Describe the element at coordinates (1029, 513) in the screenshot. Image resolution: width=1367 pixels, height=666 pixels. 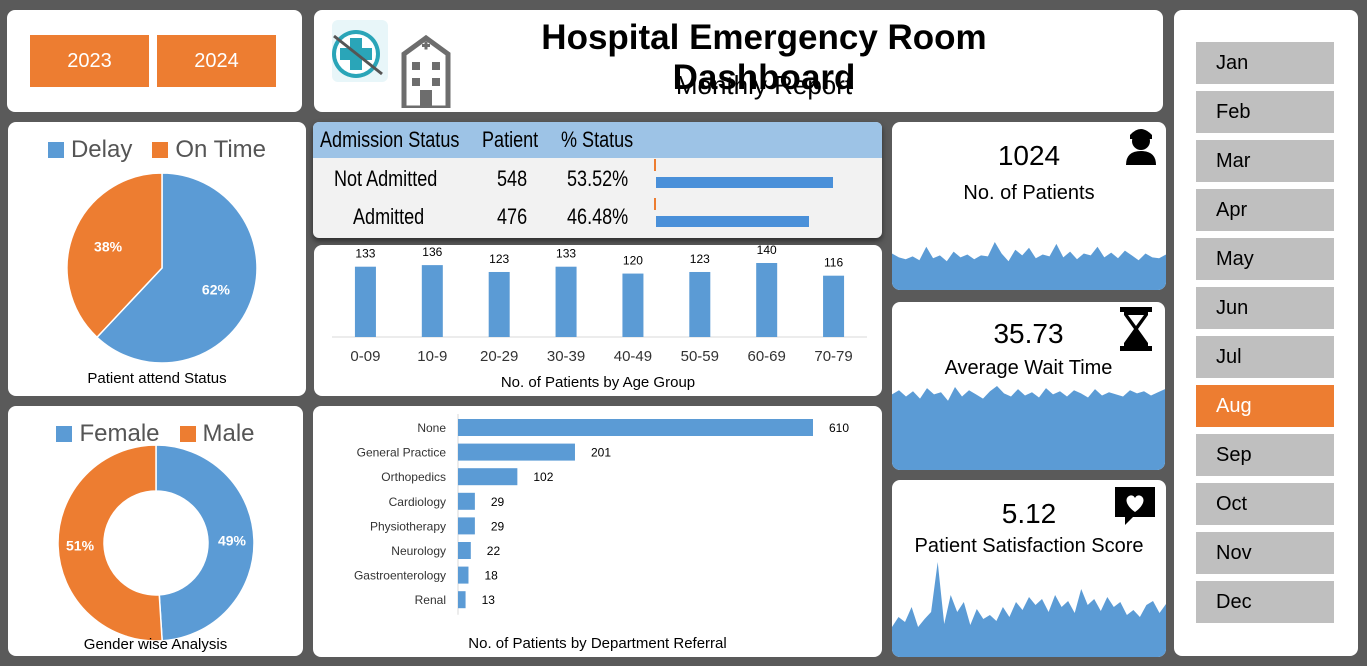
I see `kpi-satisfaction-value: 5.12` at that location.